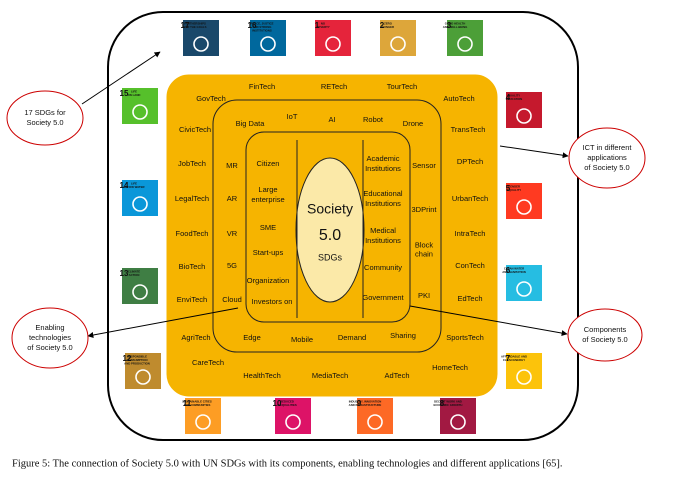 The width and height of the screenshot is (678, 478). I want to click on technology-label: Demand, so click(352, 337).